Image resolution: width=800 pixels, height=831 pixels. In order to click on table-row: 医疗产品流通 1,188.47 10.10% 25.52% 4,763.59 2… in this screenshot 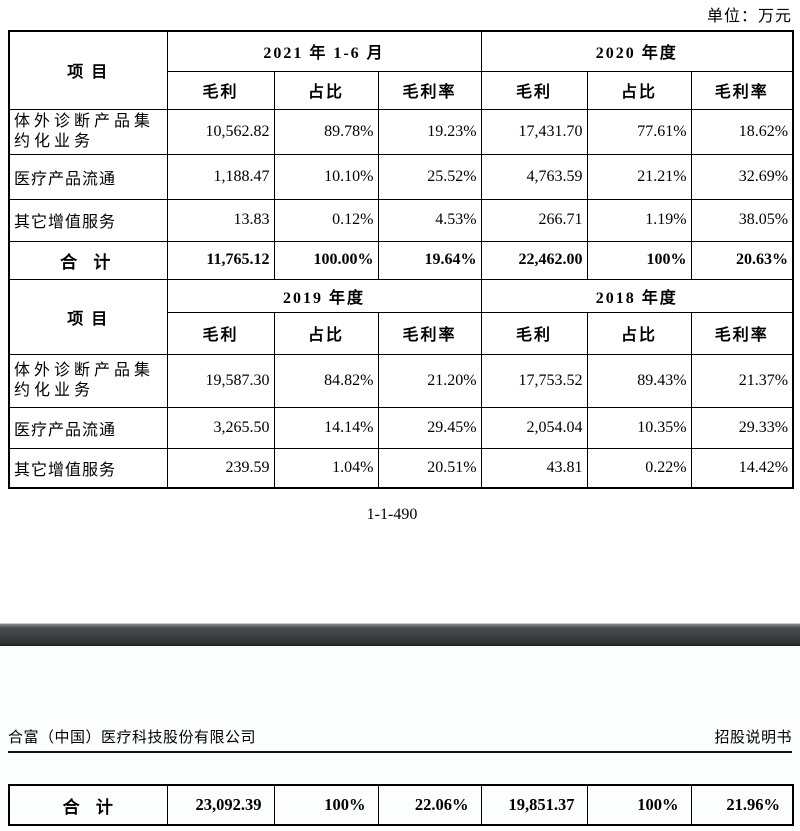, I will do `click(401, 176)`.